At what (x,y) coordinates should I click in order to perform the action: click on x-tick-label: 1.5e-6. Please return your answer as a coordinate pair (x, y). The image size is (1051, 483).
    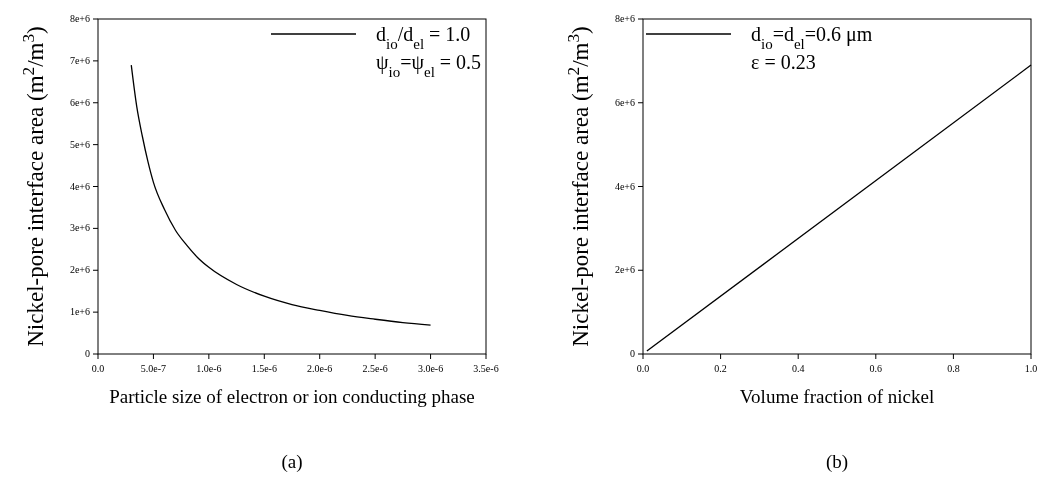
    Looking at the image, I should click on (264, 368).